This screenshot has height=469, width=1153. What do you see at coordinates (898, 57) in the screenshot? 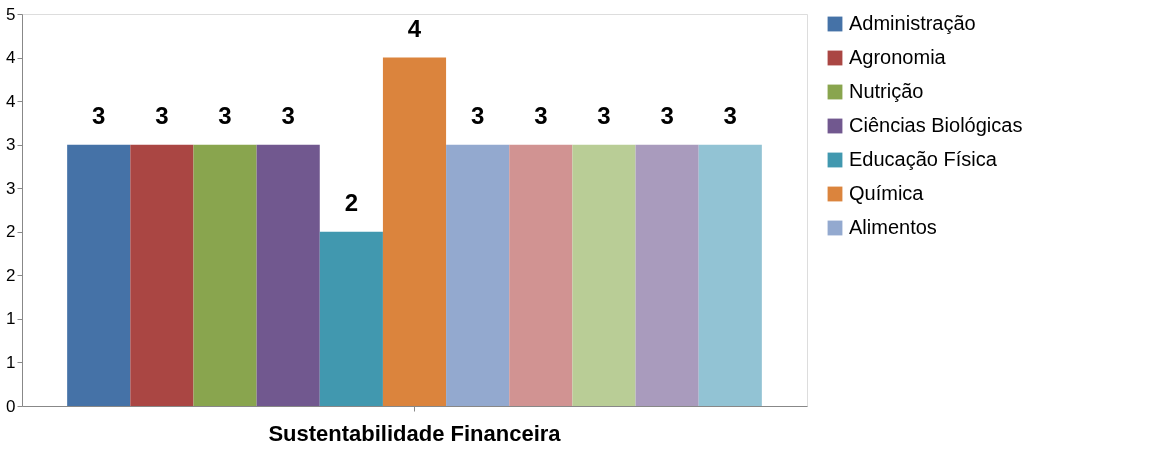
I see `legend-label: Agronomia` at bounding box center [898, 57].